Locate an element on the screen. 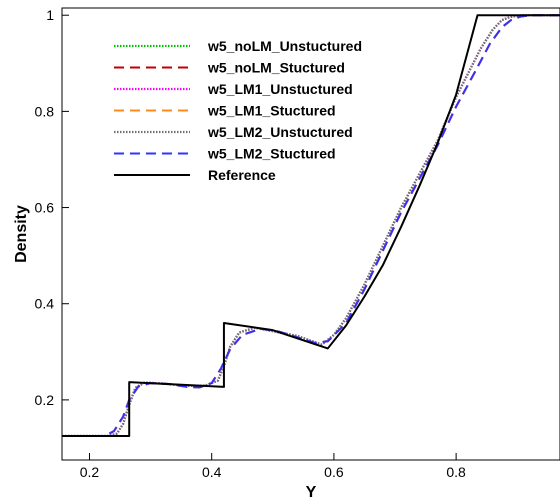 The image size is (560, 504). legend-label-6: Reference is located at coordinates (242, 175).